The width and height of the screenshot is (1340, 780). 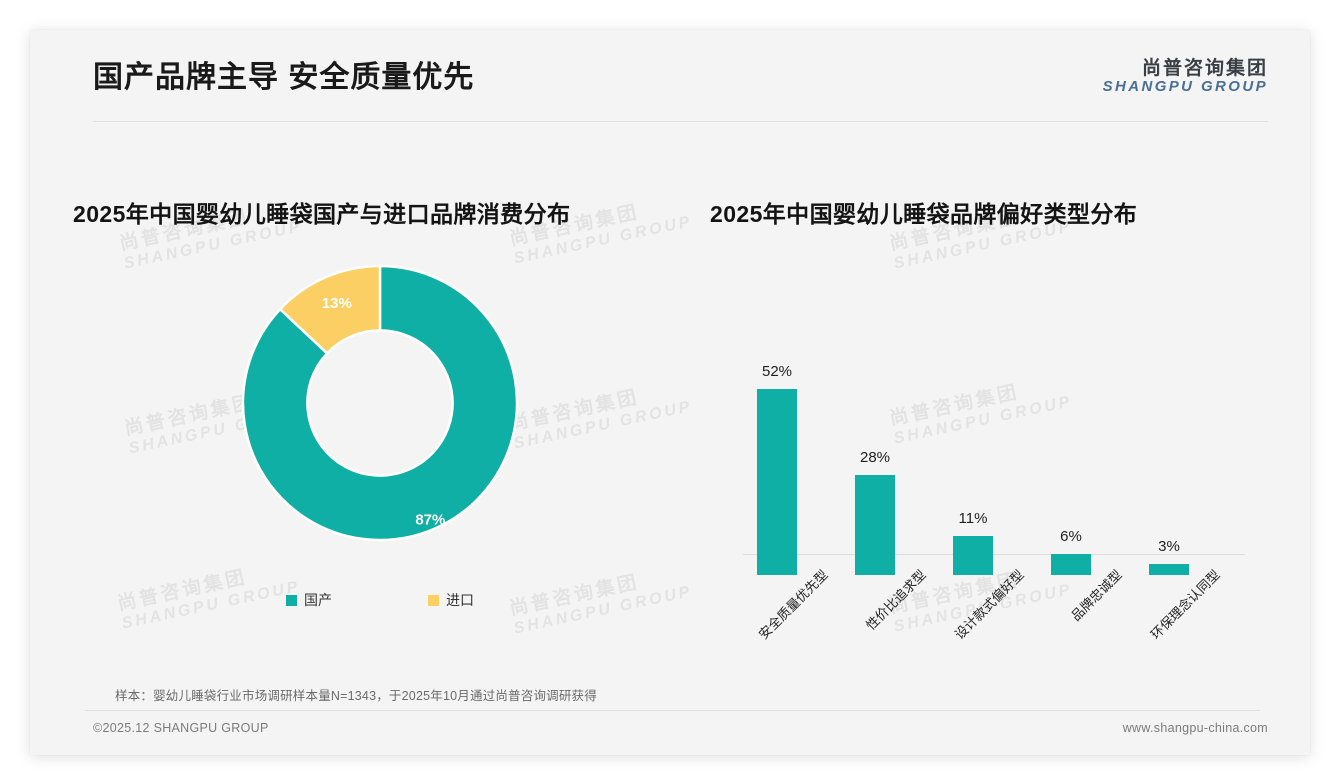 I want to click on bar-column: 52%, so click(x=777, y=425).